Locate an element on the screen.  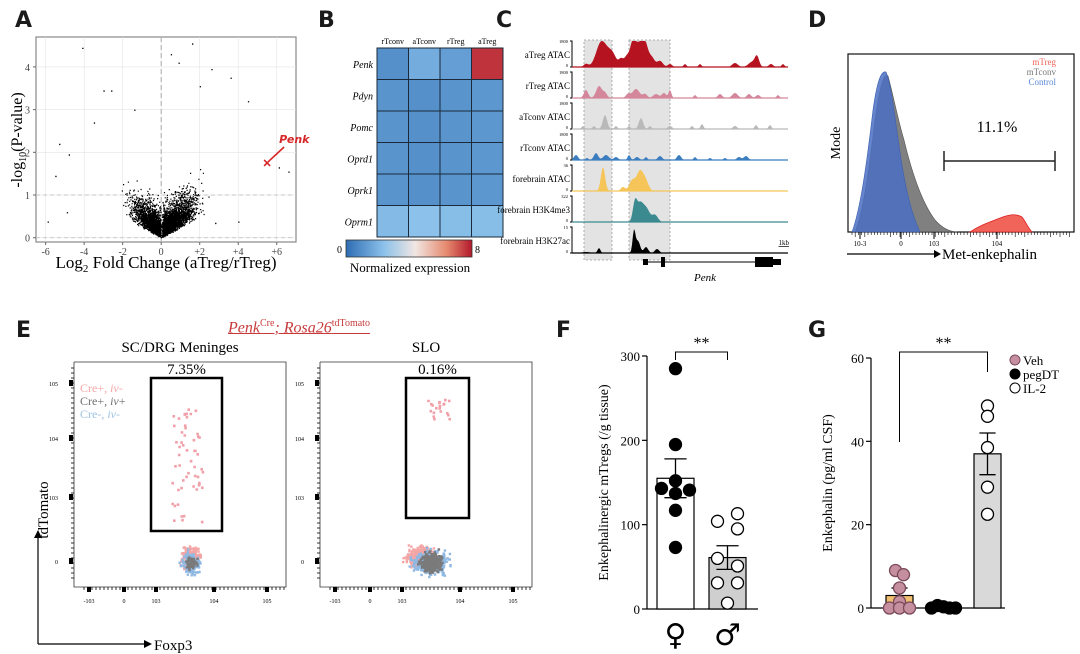
panel-letter-g: G is located at coordinates (817, 330).